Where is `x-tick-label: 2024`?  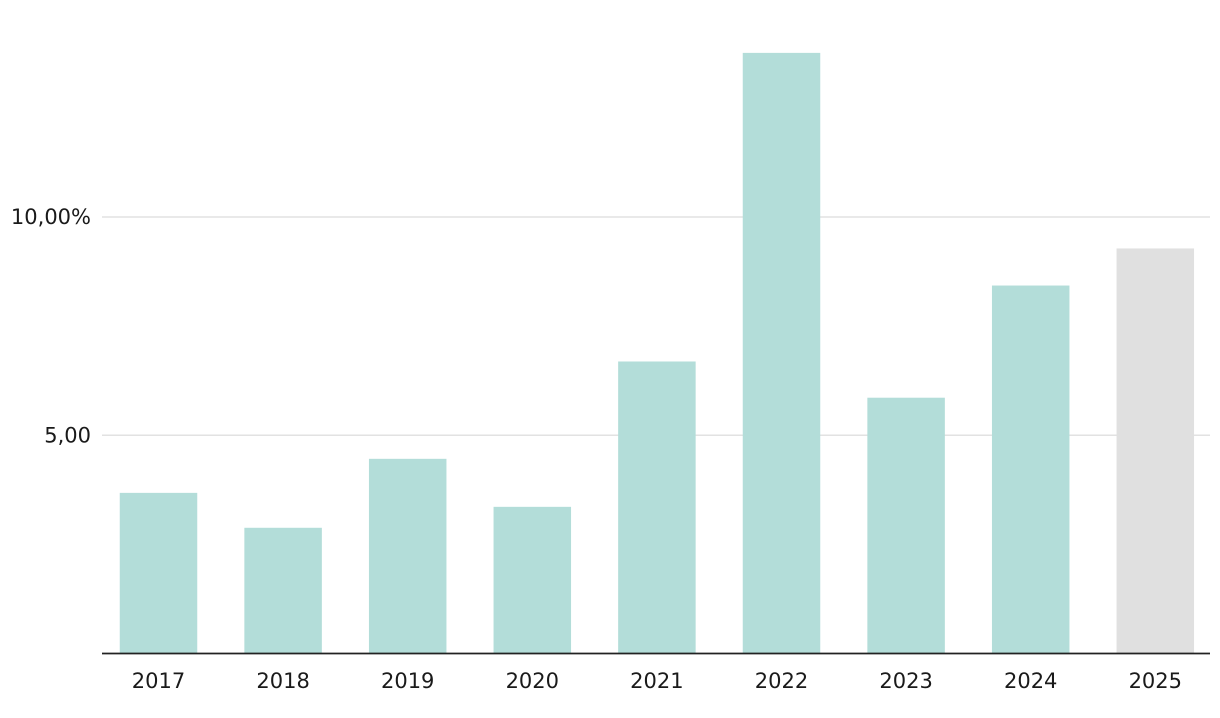
x-tick-label: 2024 is located at coordinates (1030, 681).